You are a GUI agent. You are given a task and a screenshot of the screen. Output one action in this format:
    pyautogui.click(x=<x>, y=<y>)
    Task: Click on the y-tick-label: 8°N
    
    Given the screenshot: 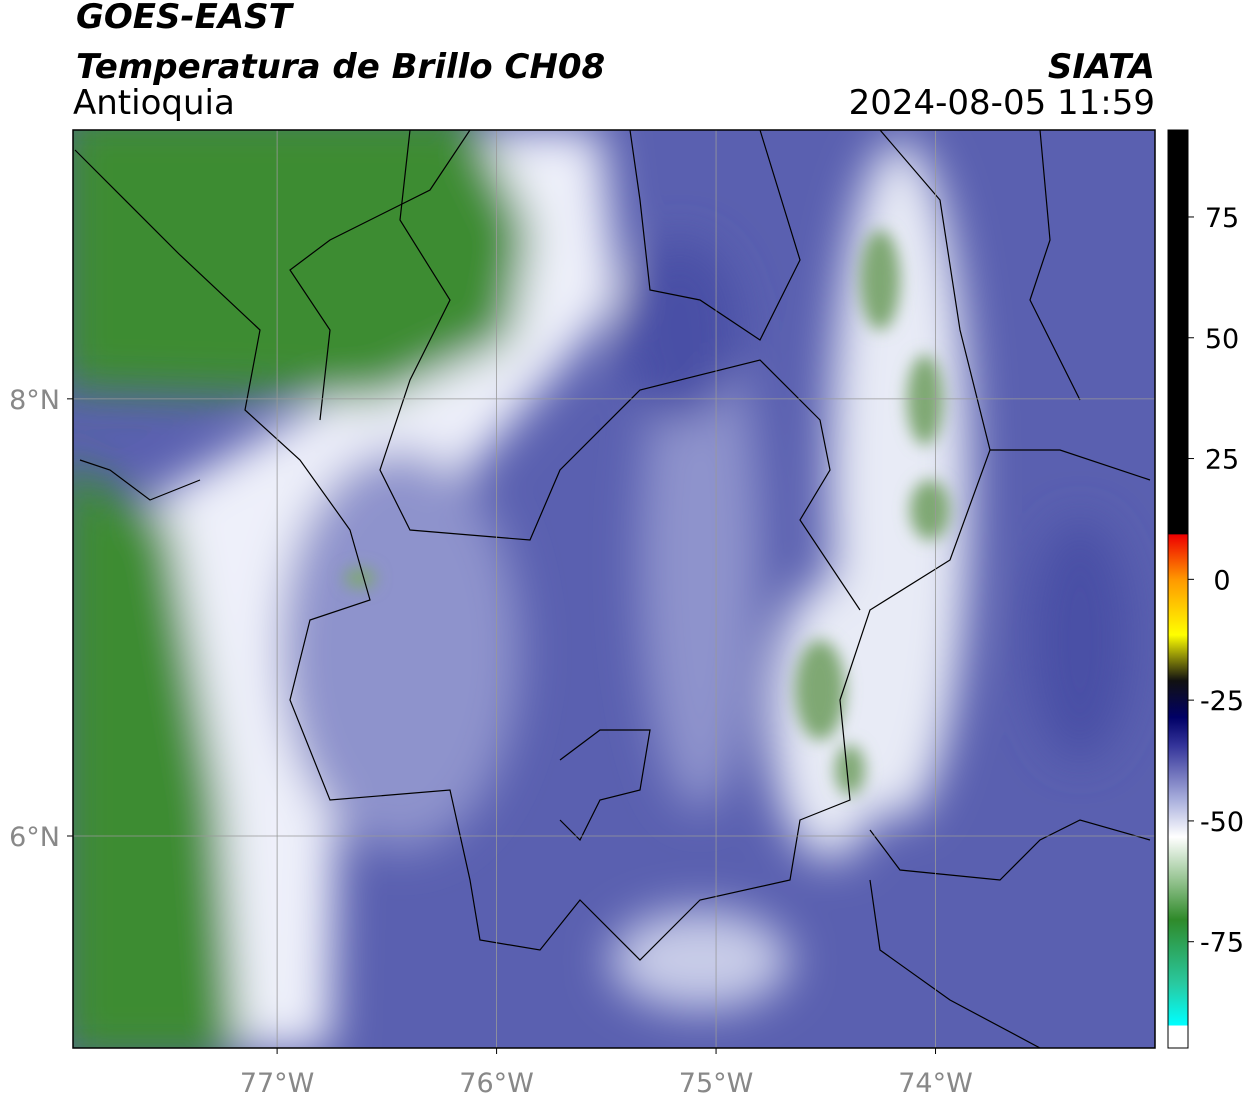 What is the action you would take?
    pyautogui.click(x=34, y=400)
    